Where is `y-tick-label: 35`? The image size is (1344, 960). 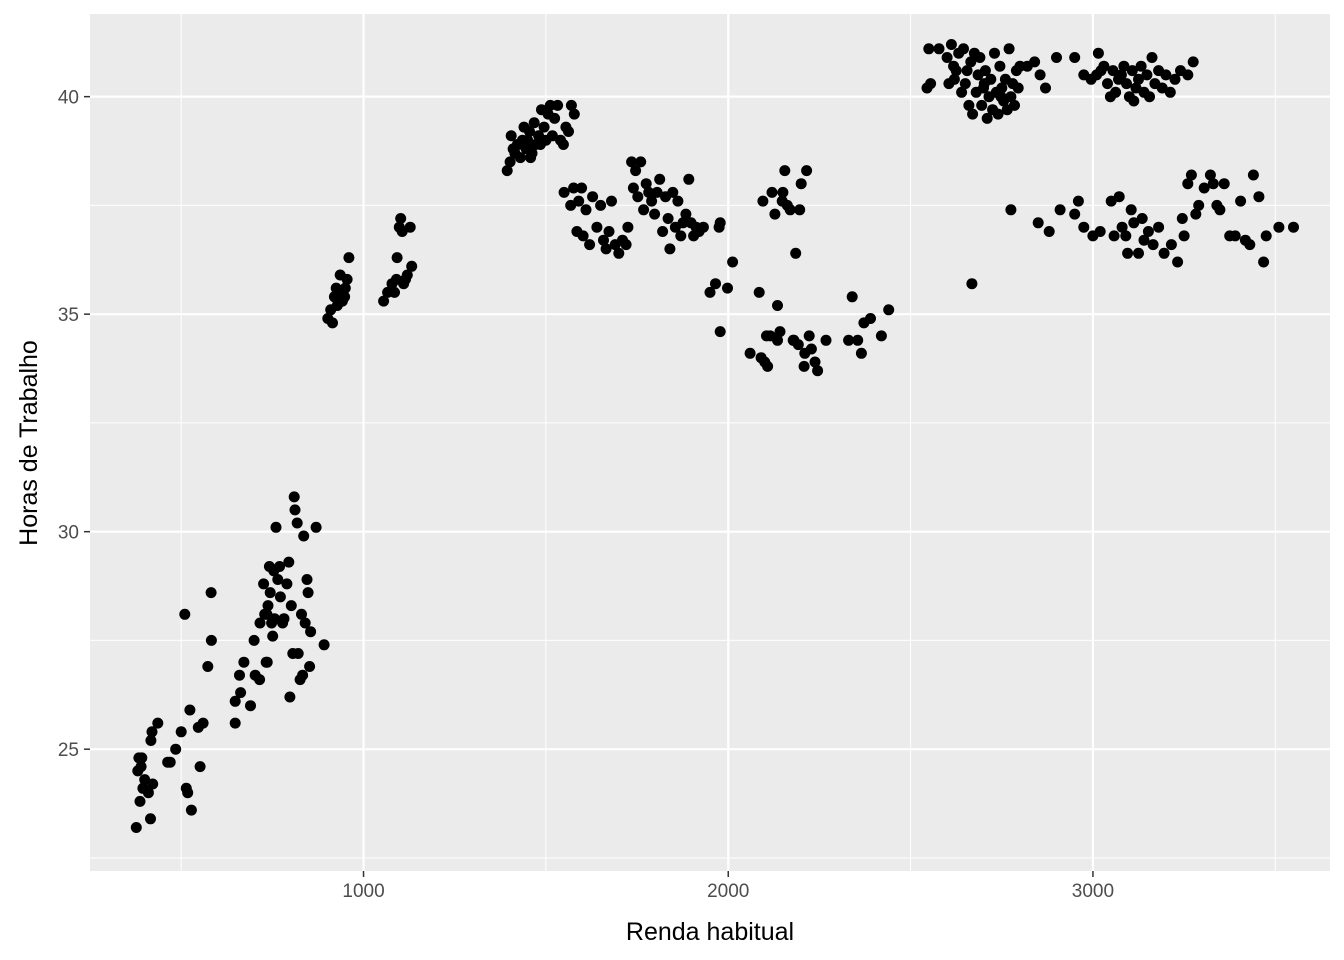
y-tick-label: 35 is located at coordinates (68, 315).